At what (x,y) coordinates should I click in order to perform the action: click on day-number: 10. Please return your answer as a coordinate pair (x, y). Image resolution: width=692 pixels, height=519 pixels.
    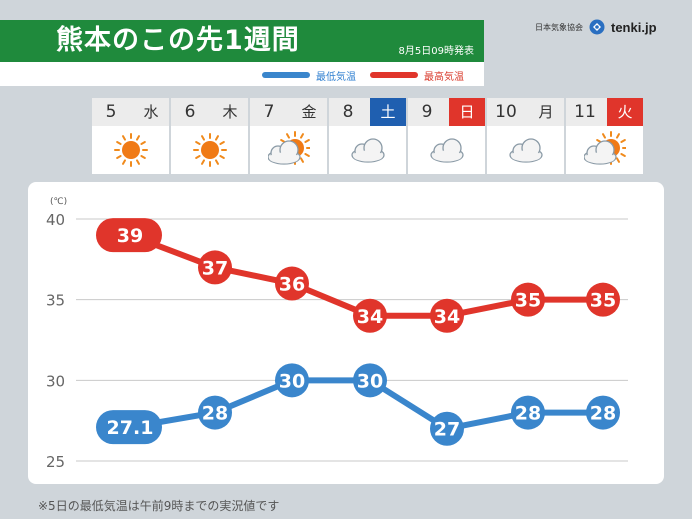
    Looking at the image, I should click on (506, 112).